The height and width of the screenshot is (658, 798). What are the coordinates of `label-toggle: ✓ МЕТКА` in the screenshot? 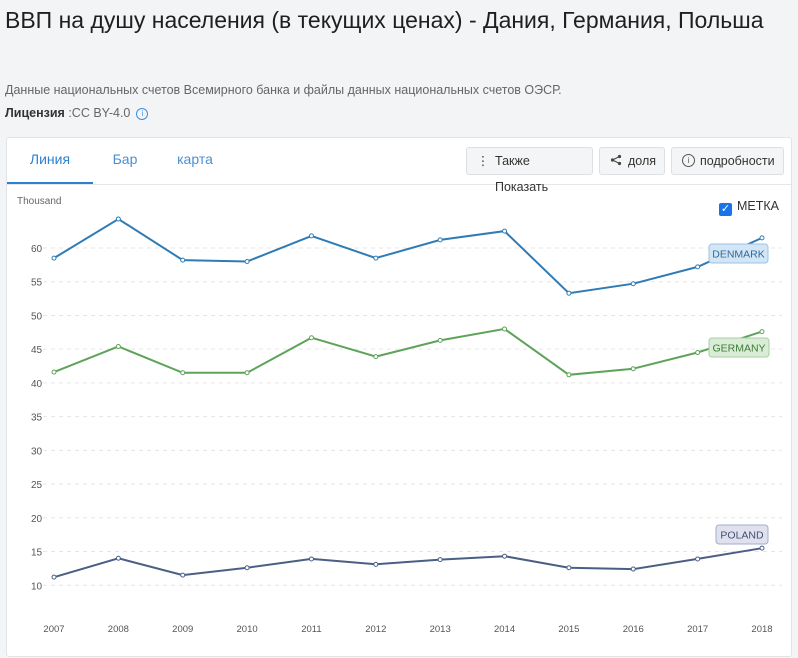 It's located at (749, 207).